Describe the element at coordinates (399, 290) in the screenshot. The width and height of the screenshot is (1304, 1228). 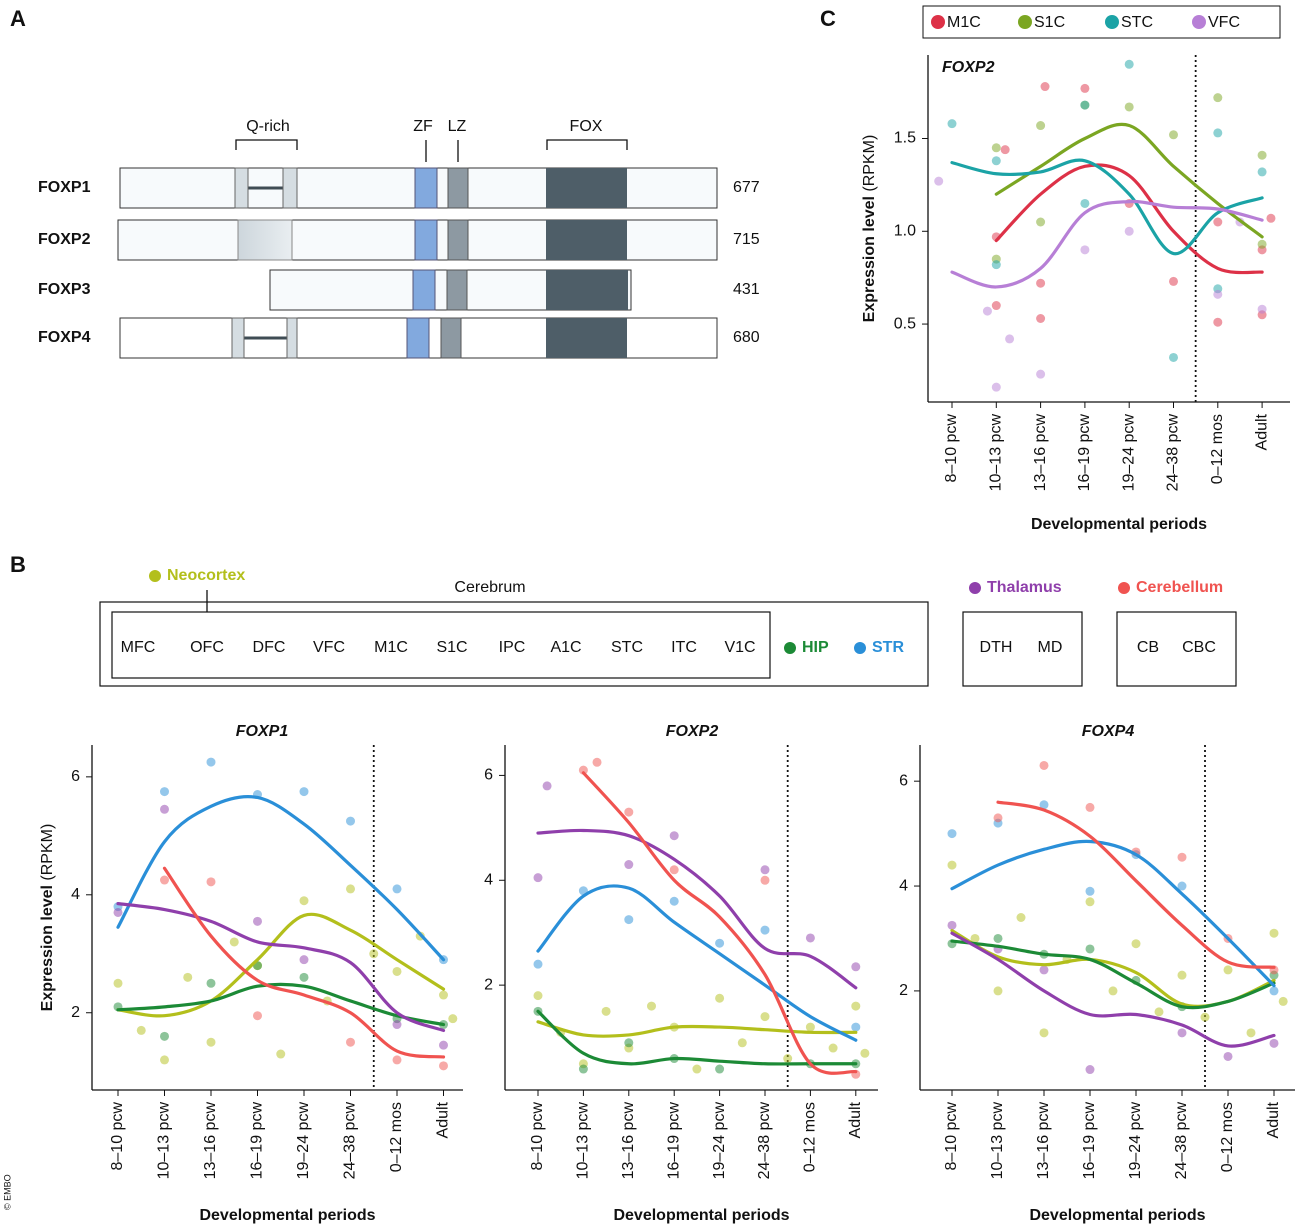
I see `protein-foxp3: FOXP3 431` at that location.